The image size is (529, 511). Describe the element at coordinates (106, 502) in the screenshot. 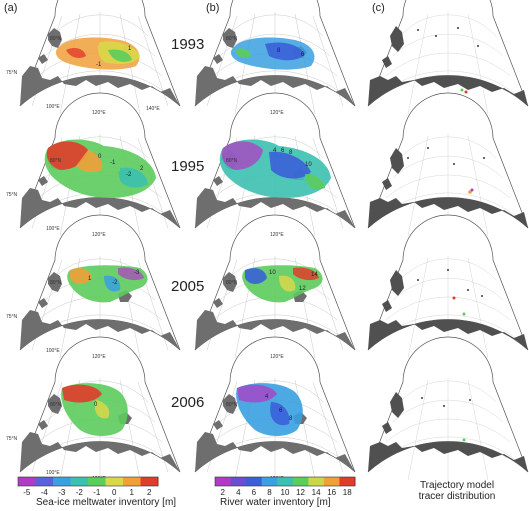

I see `colorbar-a-label: Sea-ice meltwater inventory [m]` at that location.